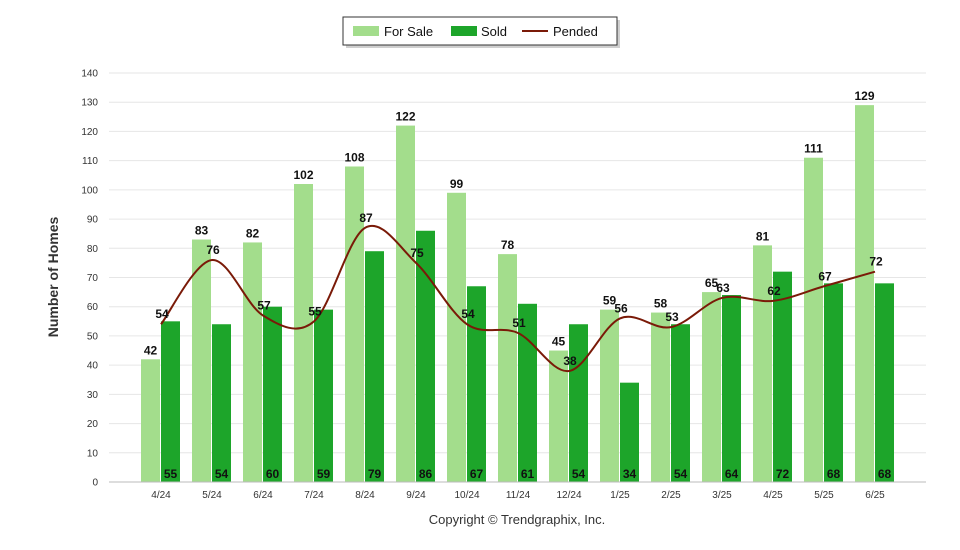  What do you see at coordinates (570, 361) in the screenshot?
I see `label-pended: 38` at bounding box center [570, 361].